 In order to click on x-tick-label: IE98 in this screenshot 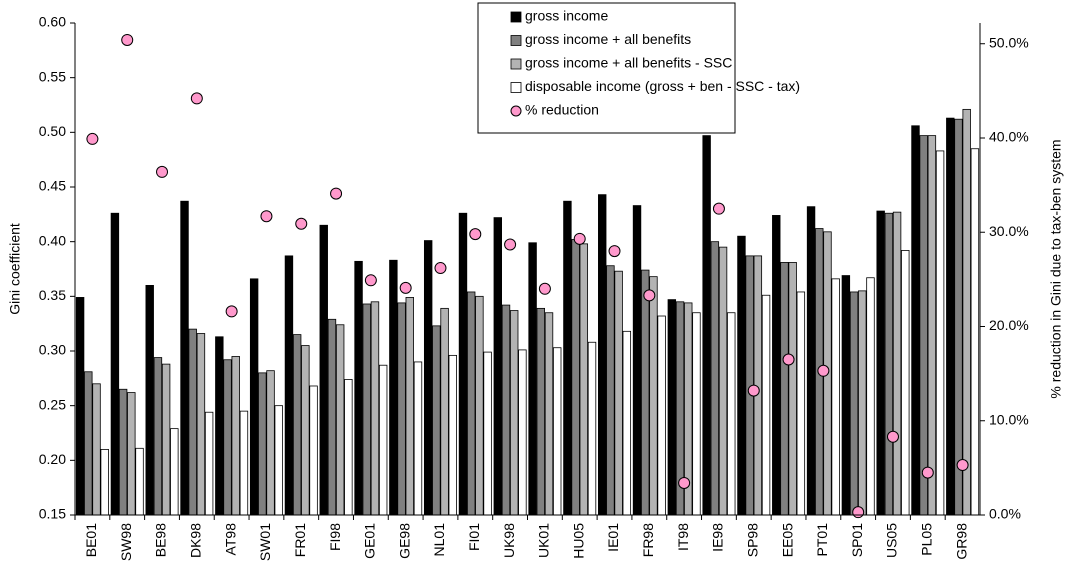, I will do `click(718, 537)`.